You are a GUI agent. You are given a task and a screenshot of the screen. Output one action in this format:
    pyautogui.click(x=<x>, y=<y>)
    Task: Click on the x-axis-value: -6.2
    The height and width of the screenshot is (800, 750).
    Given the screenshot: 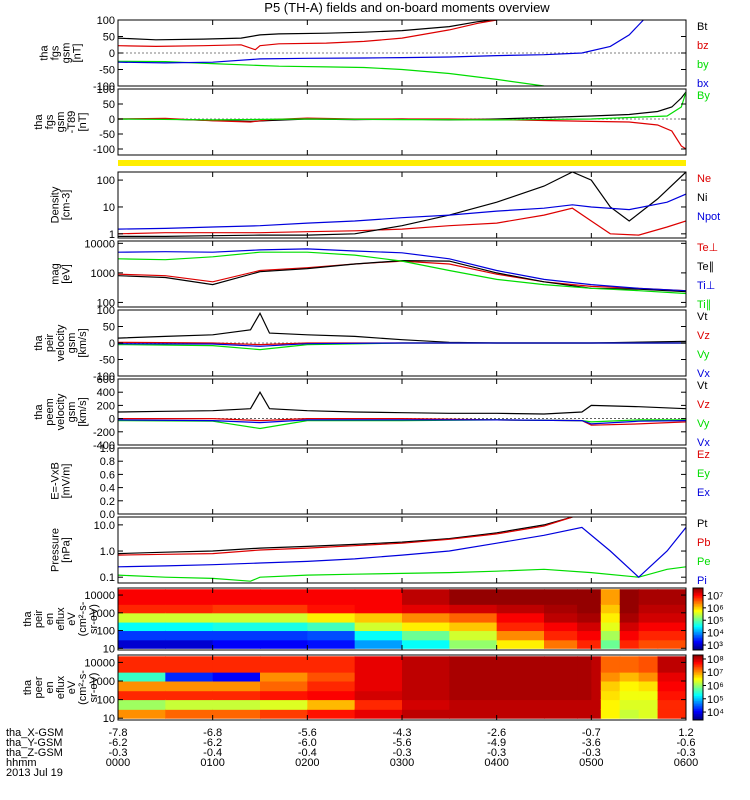 What is the action you would take?
    pyautogui.click(x=212, y=743)
    